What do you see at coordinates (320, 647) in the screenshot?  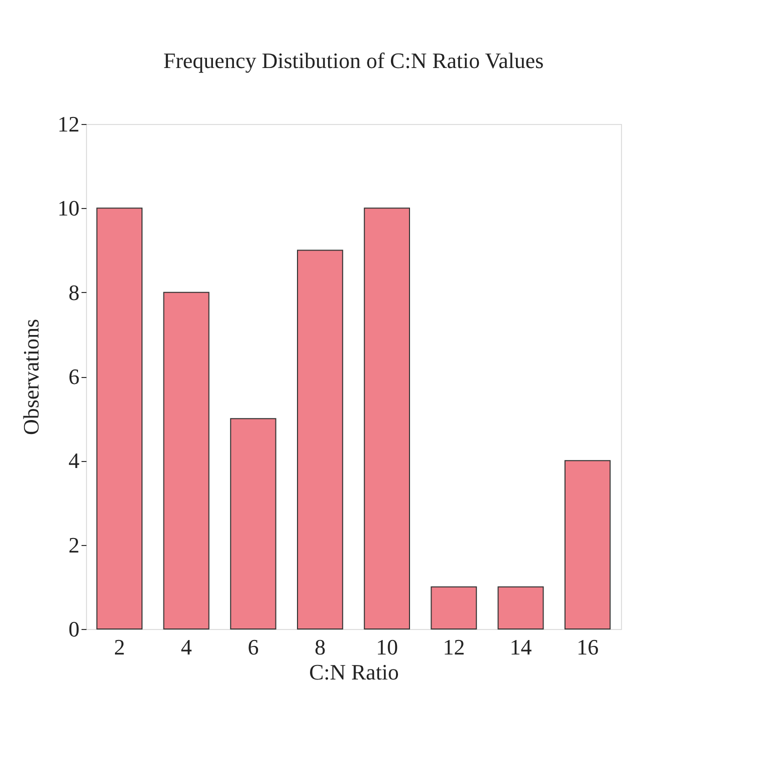 I see `x-tick-label: 8` at bounding box center [320, 647].